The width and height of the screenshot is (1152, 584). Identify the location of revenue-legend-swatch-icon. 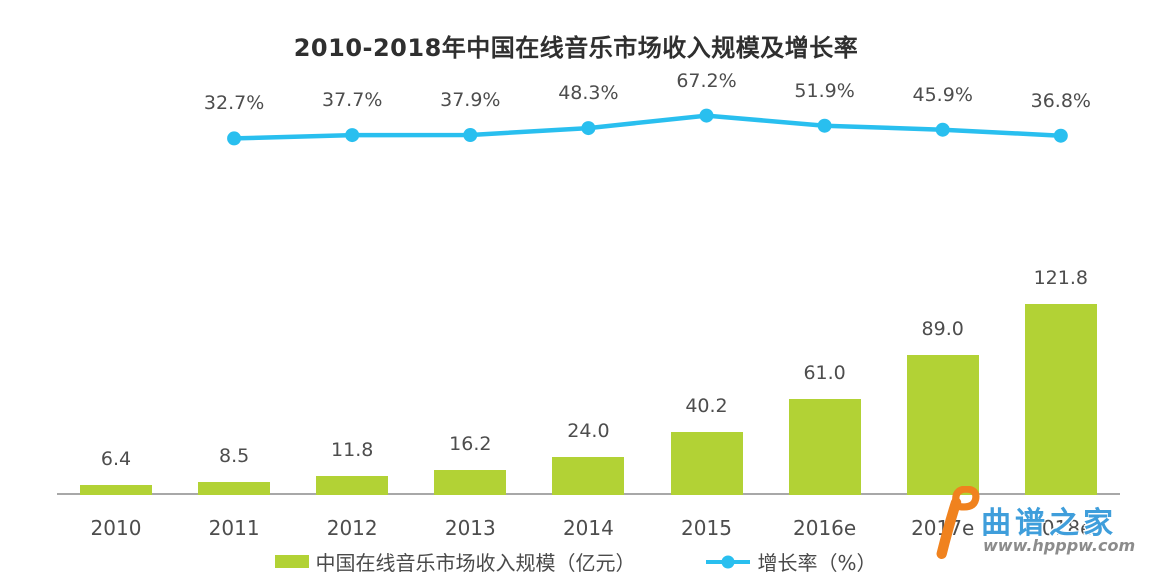
(292, 561).